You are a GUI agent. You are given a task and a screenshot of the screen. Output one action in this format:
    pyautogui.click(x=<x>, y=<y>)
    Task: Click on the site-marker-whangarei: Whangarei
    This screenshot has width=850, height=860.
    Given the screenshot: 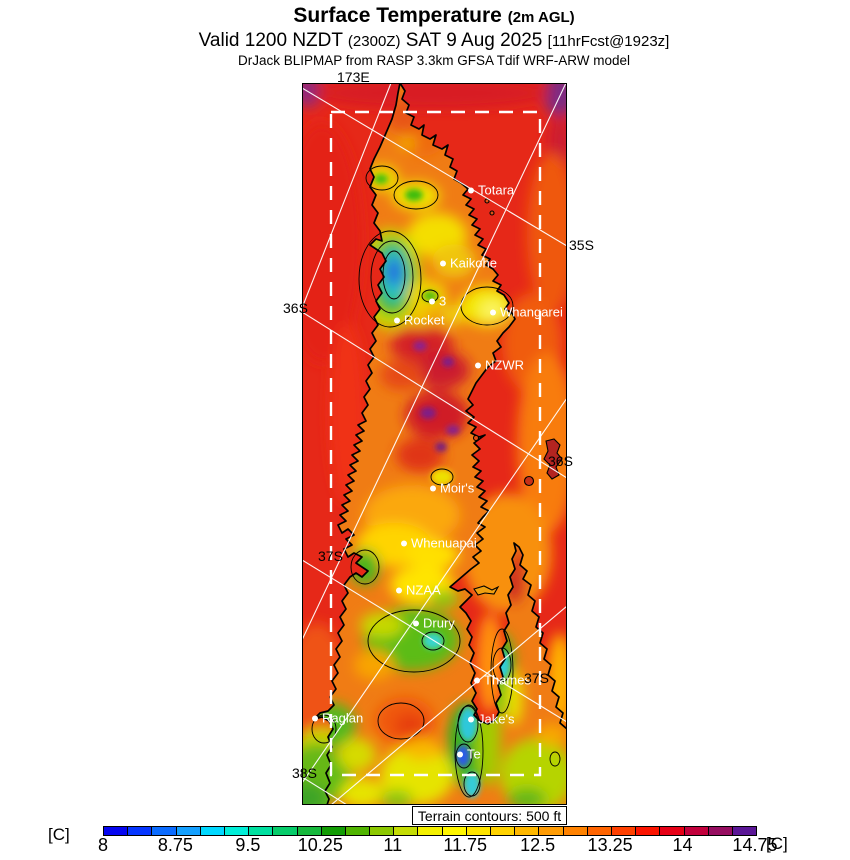 What is the action you would take?
    pyautogui.click(x=526, y=312)
    